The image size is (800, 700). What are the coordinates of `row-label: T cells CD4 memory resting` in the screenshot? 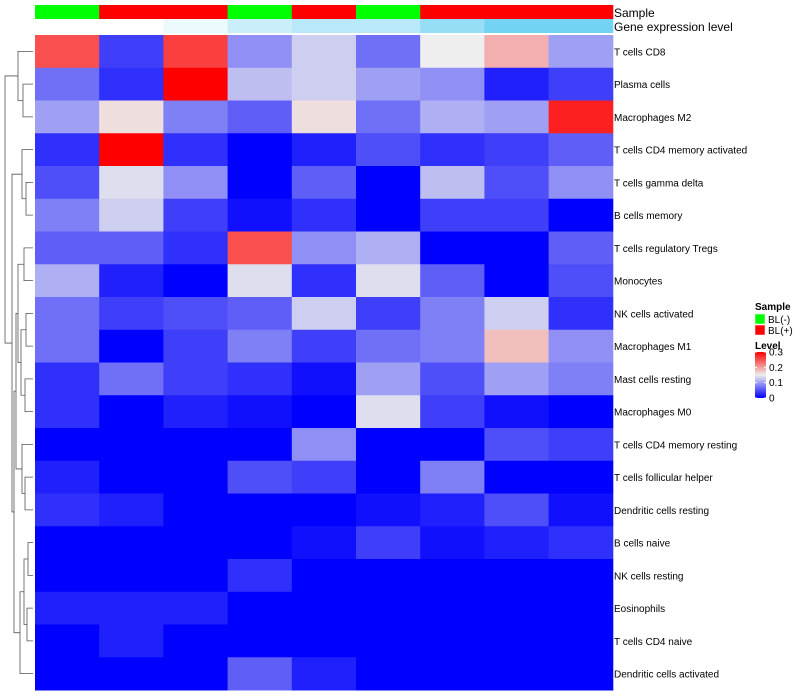 It's located at (675, 445).